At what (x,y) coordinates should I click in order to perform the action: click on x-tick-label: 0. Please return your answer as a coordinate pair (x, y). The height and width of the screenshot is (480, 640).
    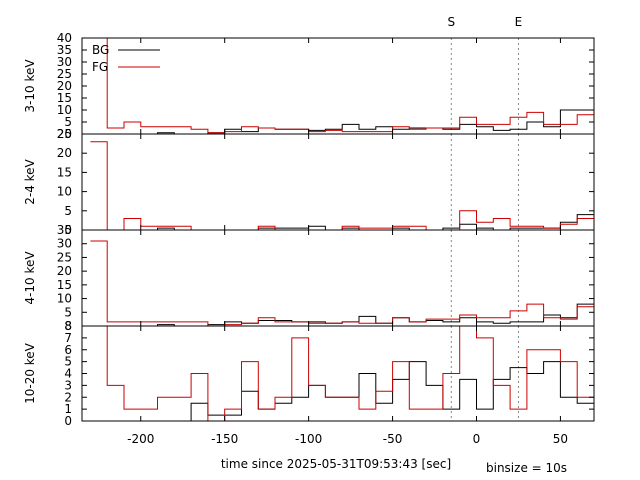
    Looking at the image, I should click on (477, 439).